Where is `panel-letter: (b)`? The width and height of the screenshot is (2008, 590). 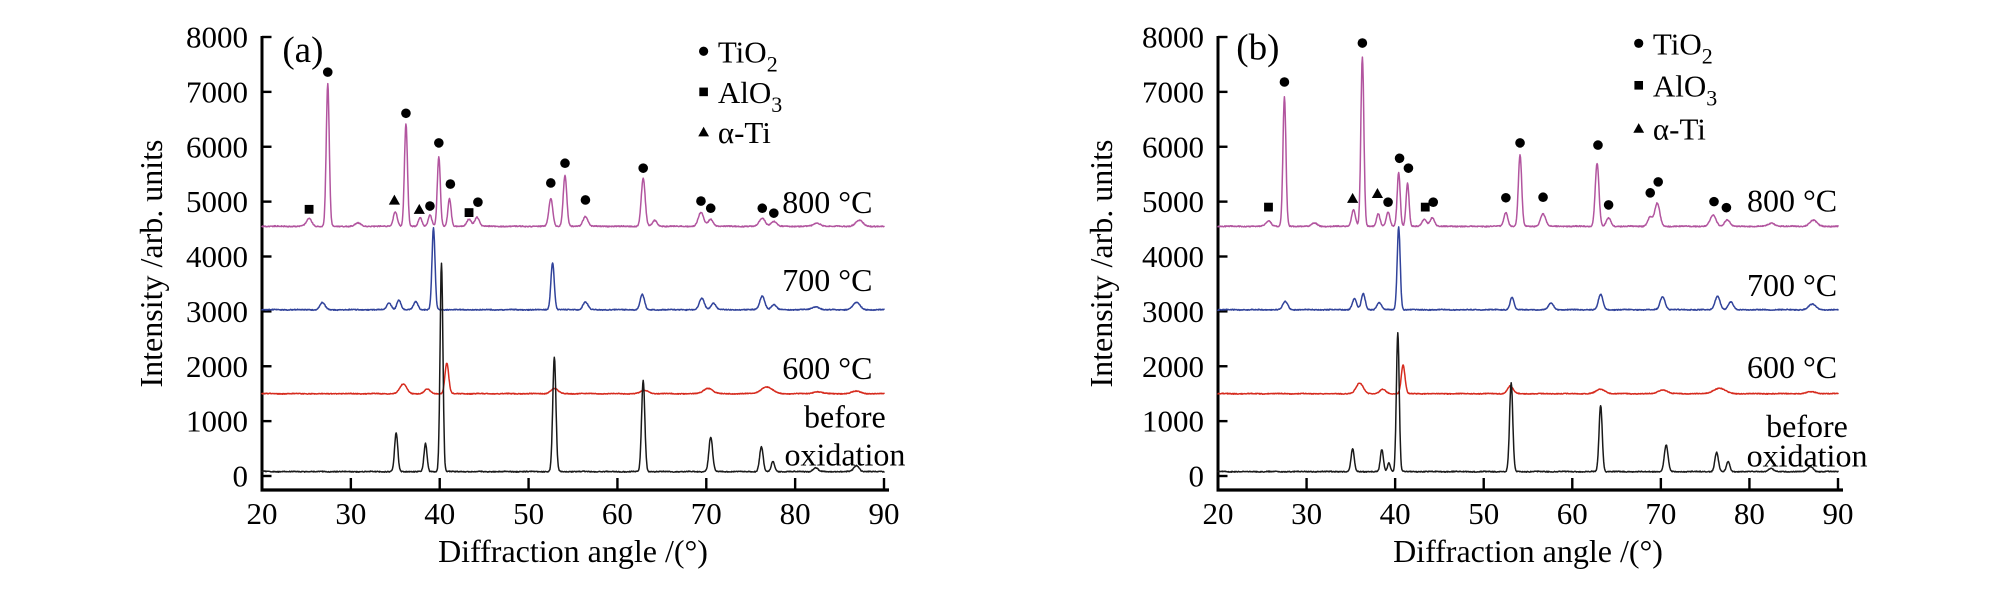
panel-letter: (b) is located at coordinates (1257, 47).